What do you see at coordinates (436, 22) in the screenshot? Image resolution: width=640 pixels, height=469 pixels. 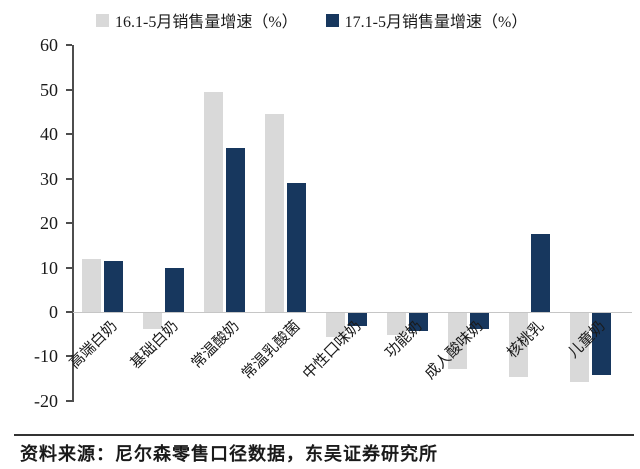 I see `legend-label-2017: 17.1-5月销售量增速（%）` at bounding box center [436, 22].